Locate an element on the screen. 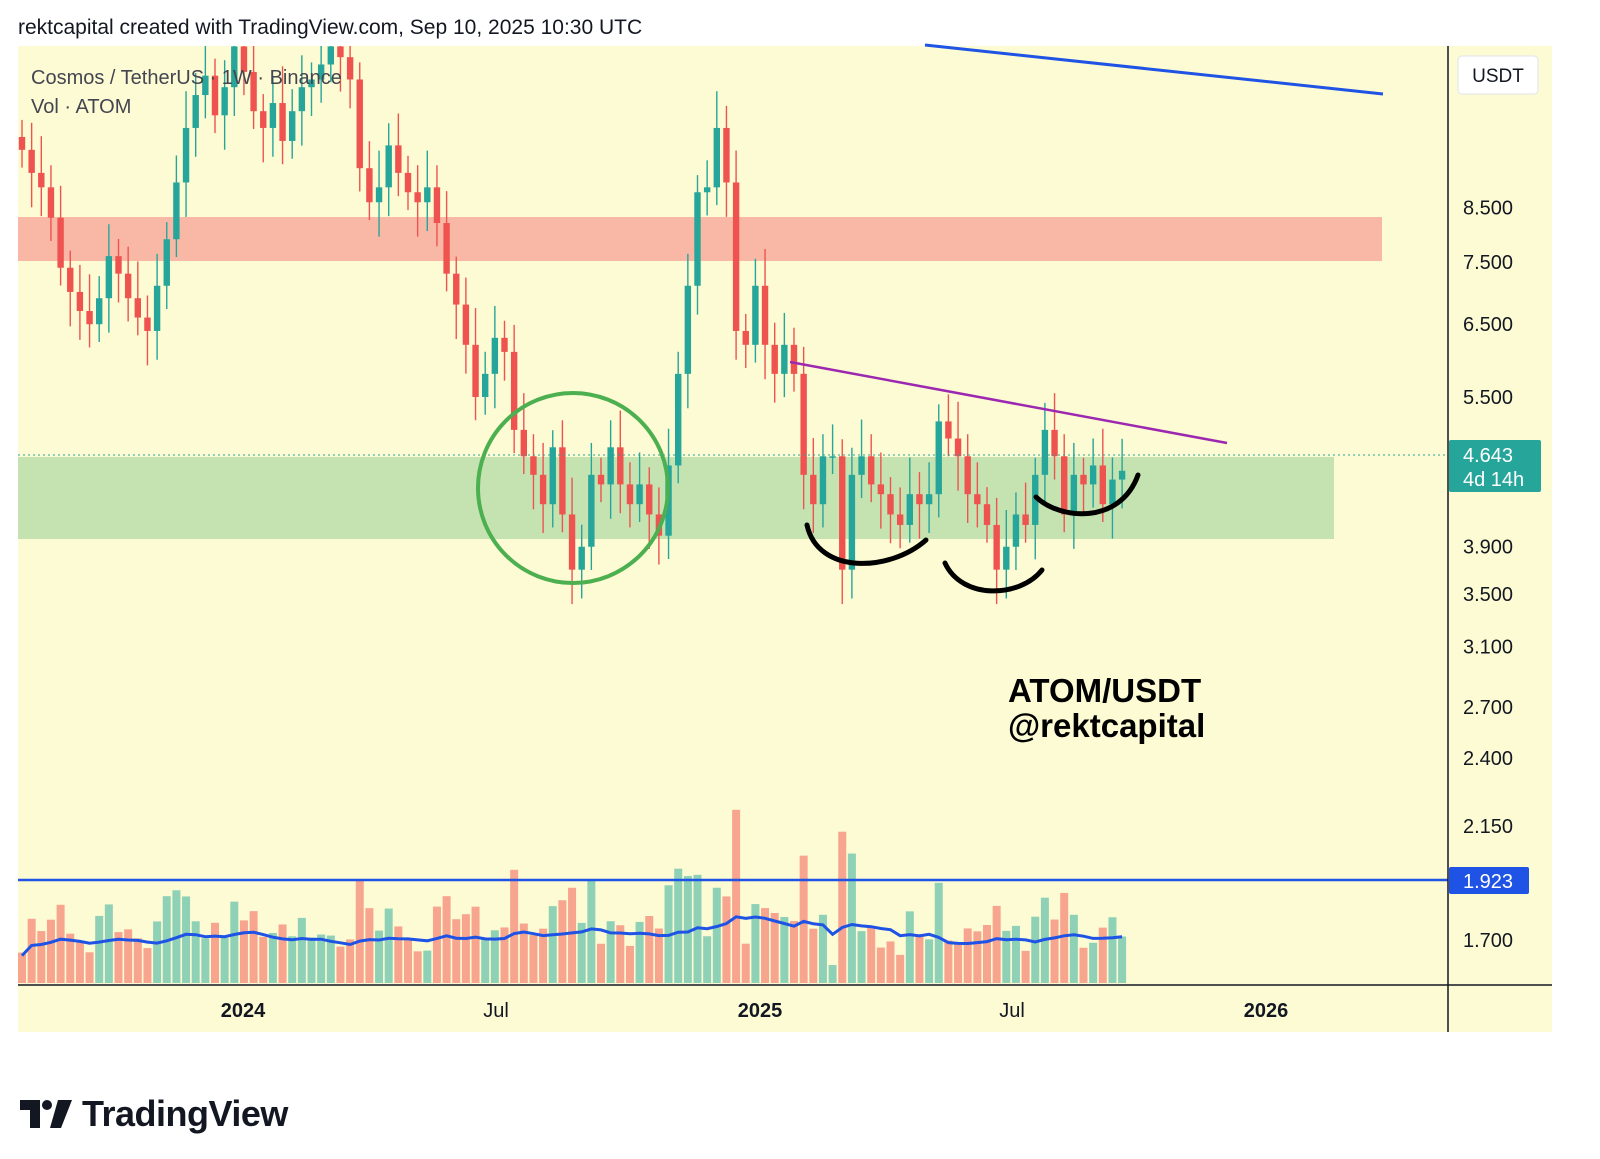  time-tick-label: Jul is located at coordinates (496, 1011).